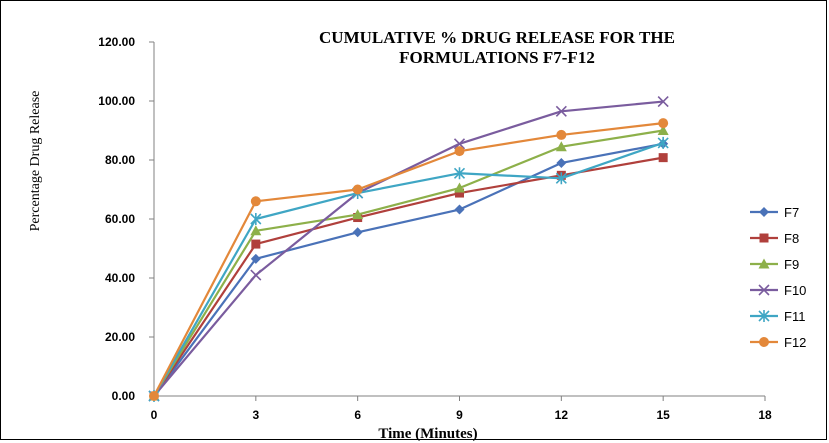 This screenshot has width=829, height=443. Describe the element at coordinates (35, 161) in the screenshot. I see `y-axis-title: Percentage Drug Release` at that location.